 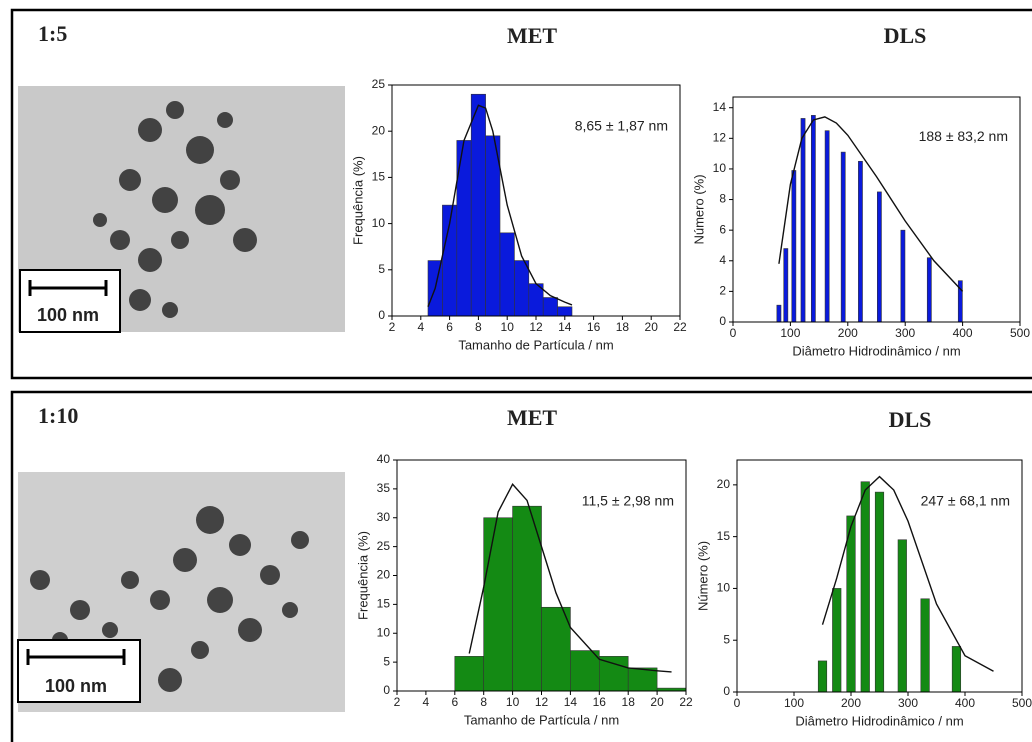 I want to click on annotation: 11,5 ± 2,98 nm, so click(x=628, y=500).